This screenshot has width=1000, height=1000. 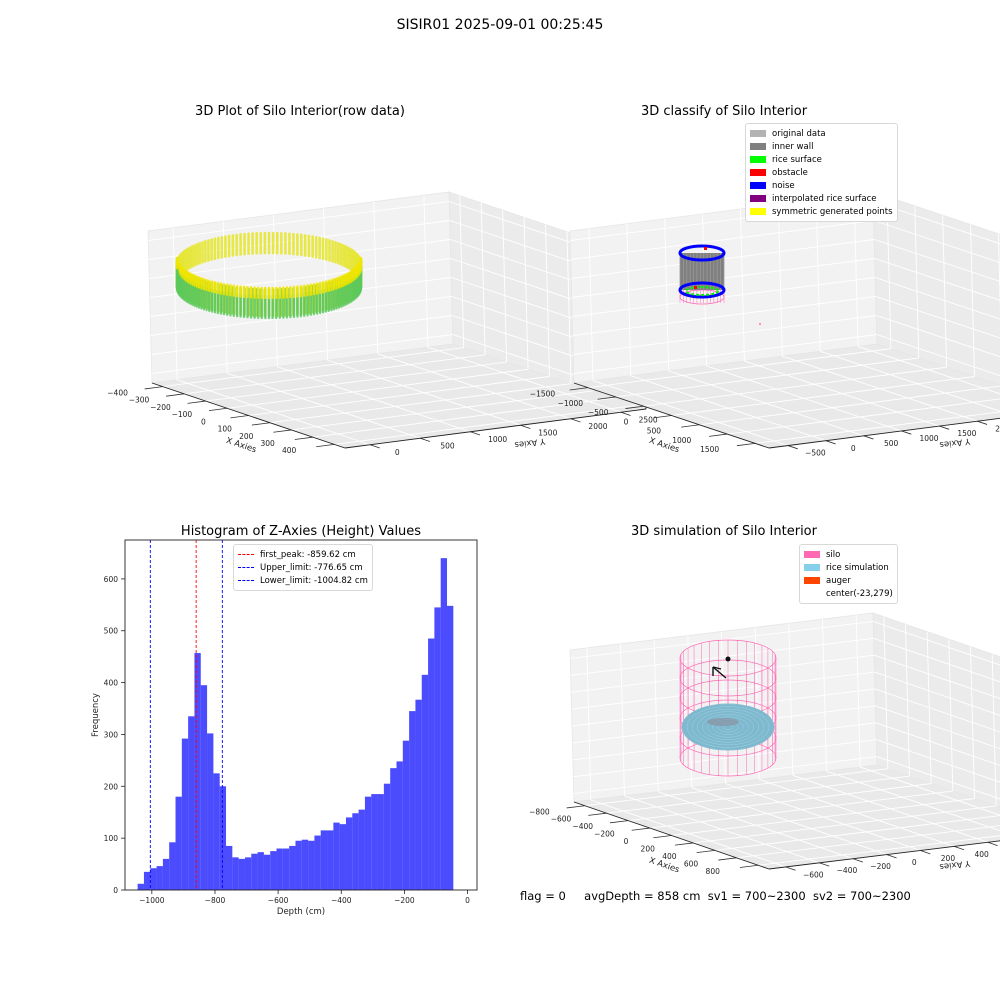 What do you see at coordinates (793, 146) in the screenshot?
I see `legend-label: inner wall` at bounding box center [793, 146].